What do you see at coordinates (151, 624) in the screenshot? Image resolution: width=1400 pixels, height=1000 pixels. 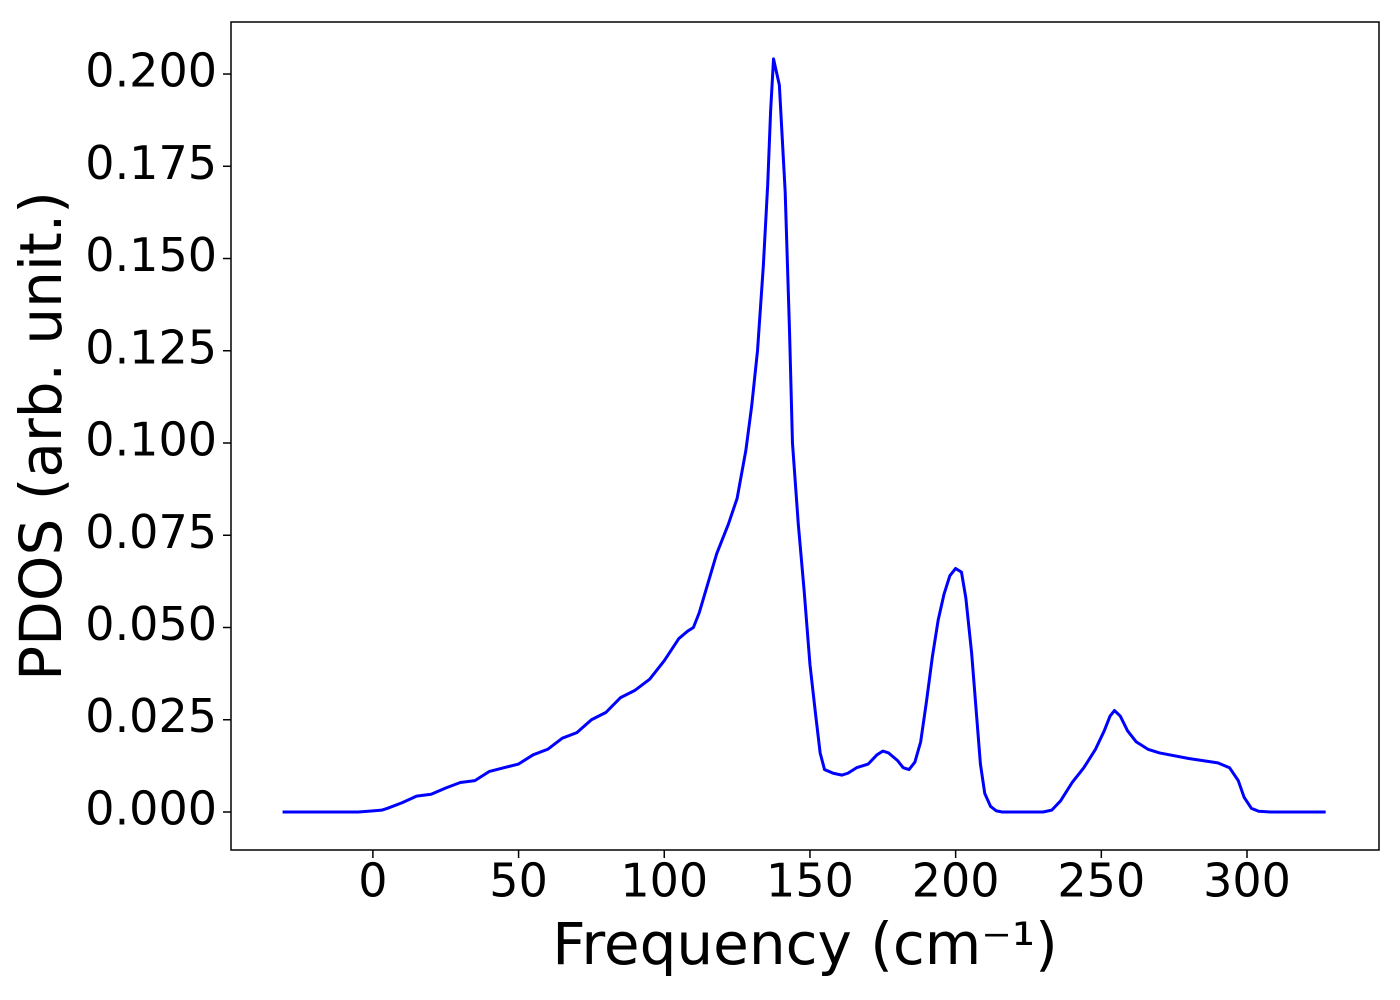 I see `y-tick-label: 0.050` at bounding box center [151, 624].